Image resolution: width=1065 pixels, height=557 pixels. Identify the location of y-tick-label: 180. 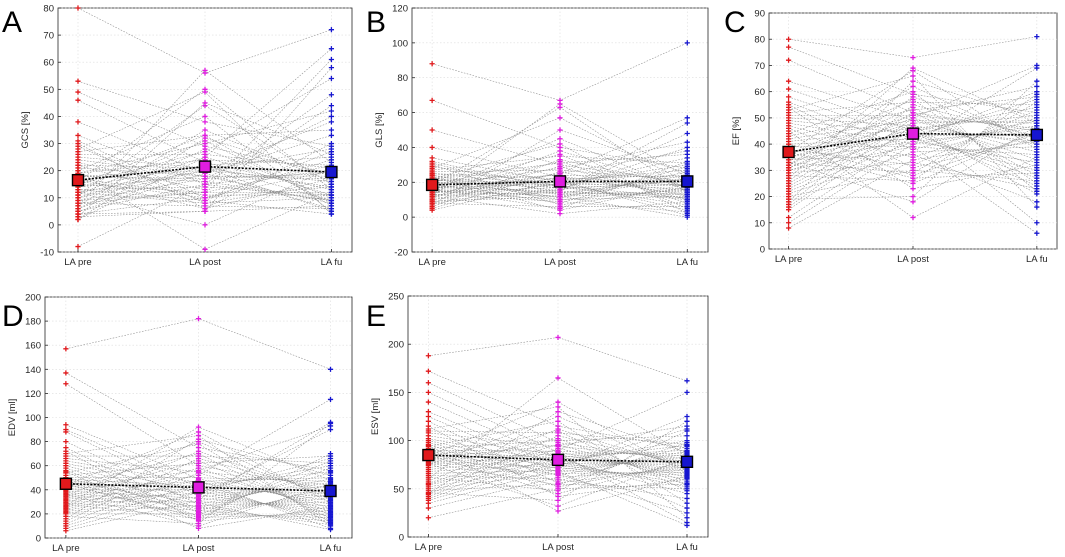
(33, 322).